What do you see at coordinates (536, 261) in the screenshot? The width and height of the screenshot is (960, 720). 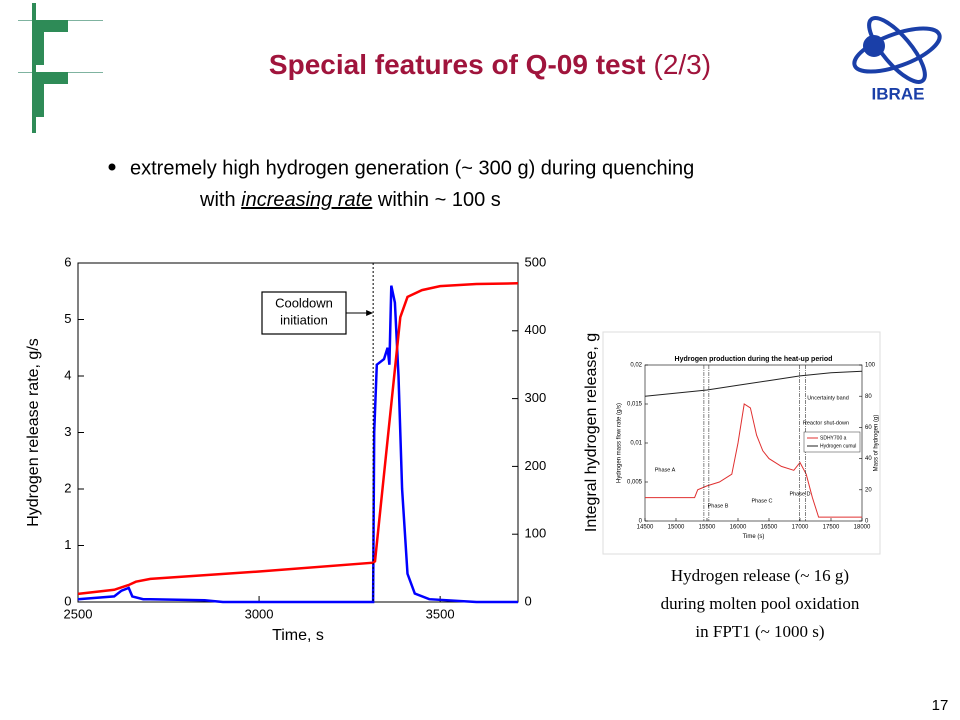 I see `y2-tick-label: 500` at bounding box center [536, 261].